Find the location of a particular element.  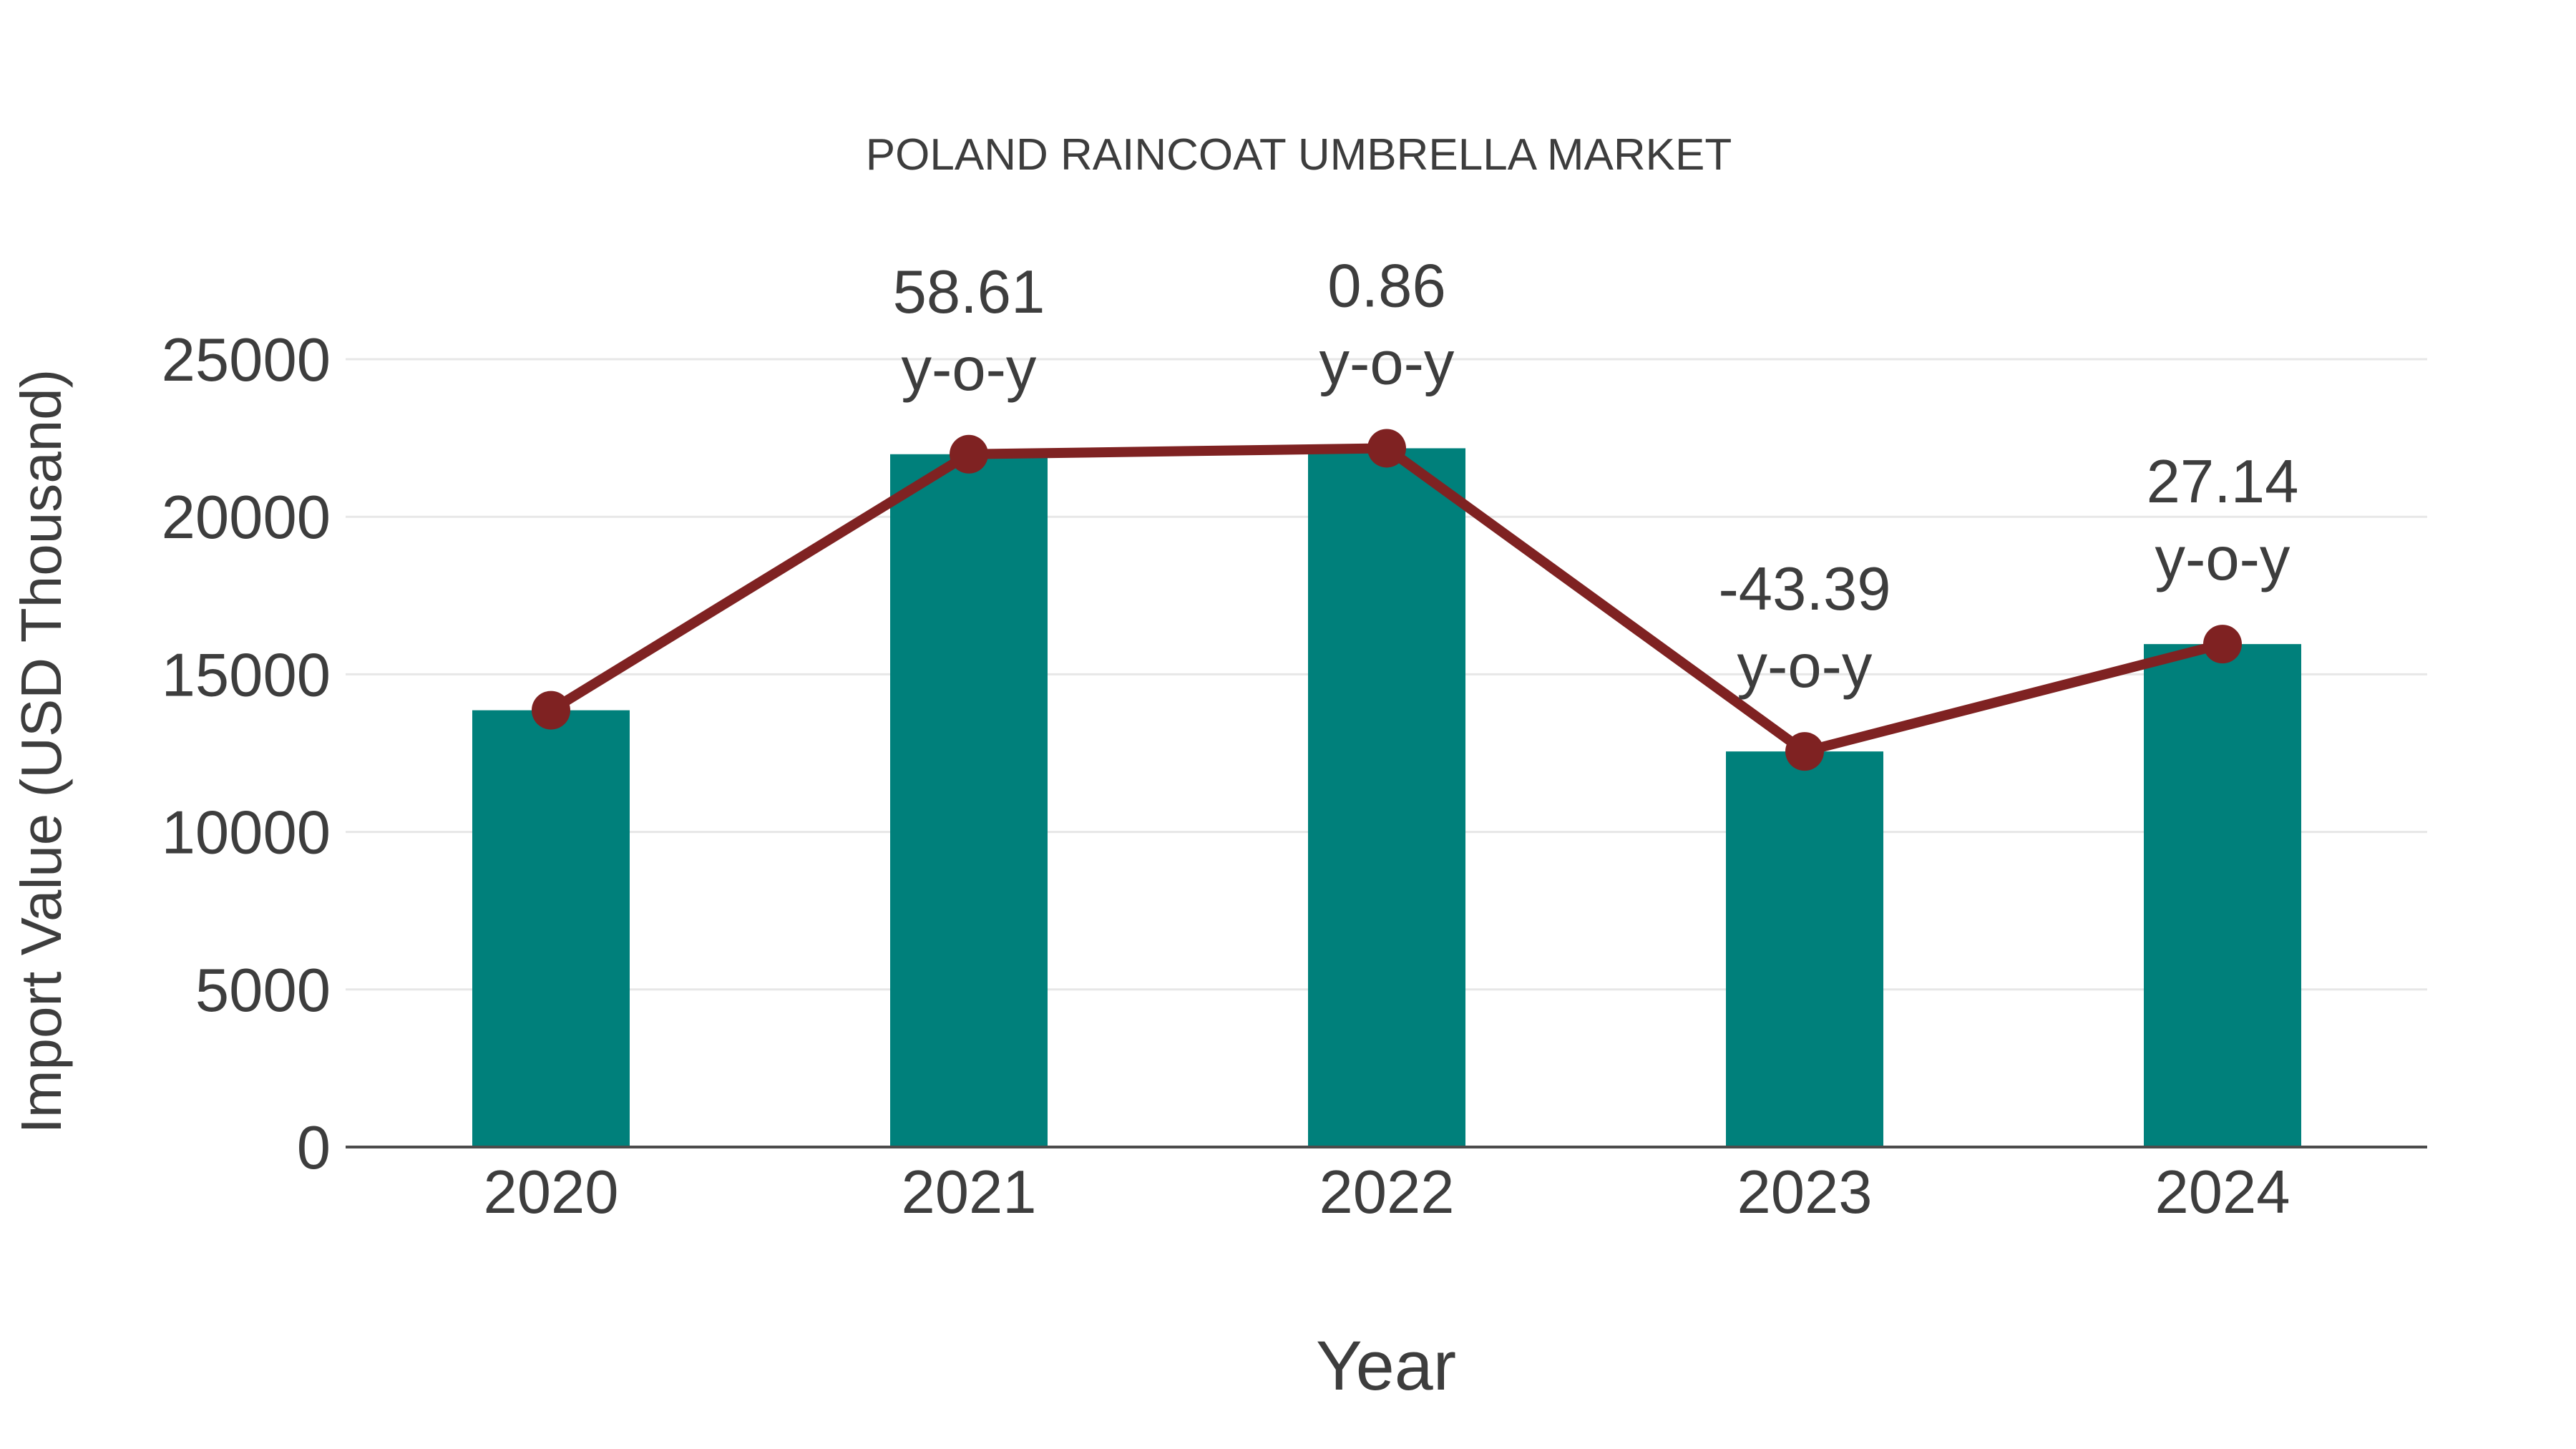

bar-2022 is located at coordinates (1386, 797).